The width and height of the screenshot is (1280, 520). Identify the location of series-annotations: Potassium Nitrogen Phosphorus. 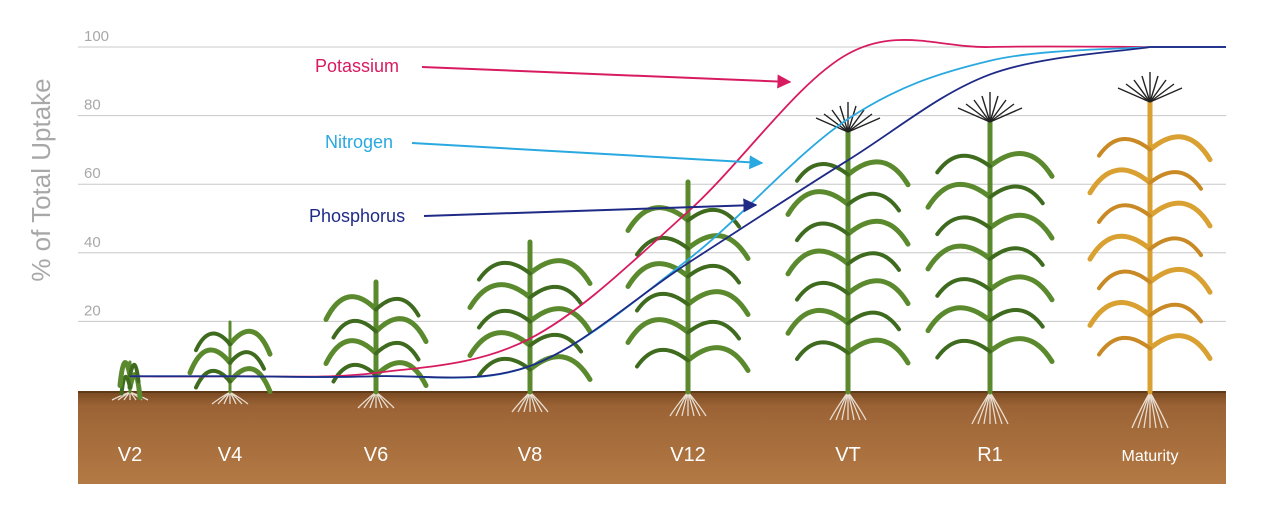
(550, 141).